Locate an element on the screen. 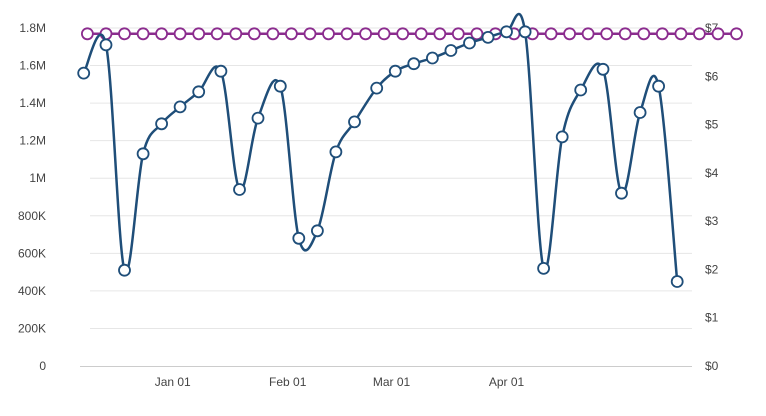  x-axis: Jan 01 Feb 01 Mar 01 Apr 01 is located at coordinates (386, 377).